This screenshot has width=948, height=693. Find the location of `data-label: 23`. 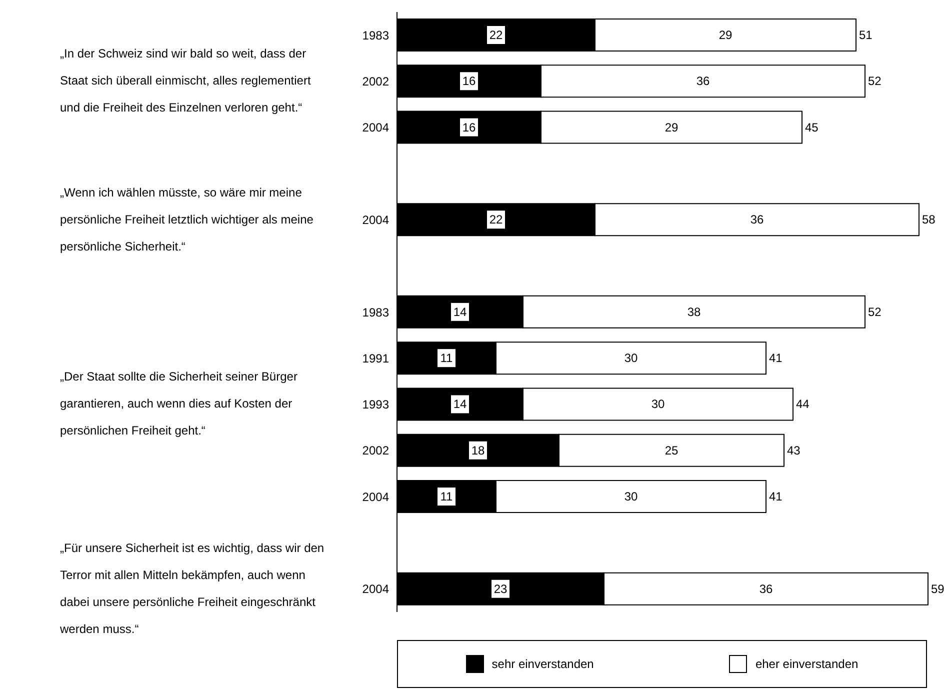

data-label: 23 is located at coordinates (501, 589).